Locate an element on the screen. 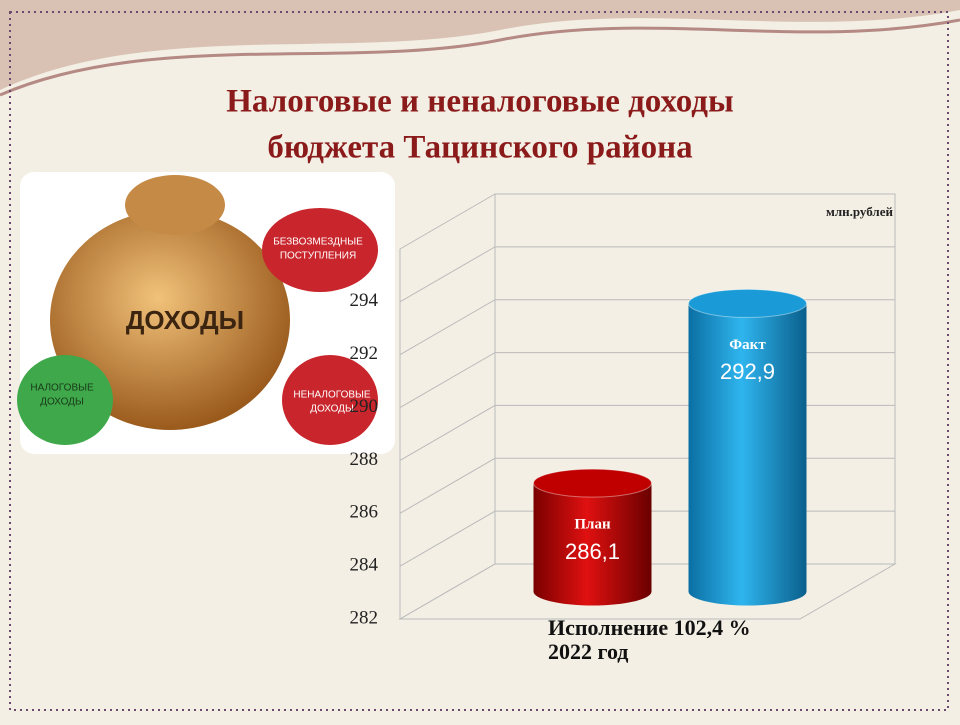  purse-label: ПОСТУПЛЕНИЯ is located at coordinates (318, 256).